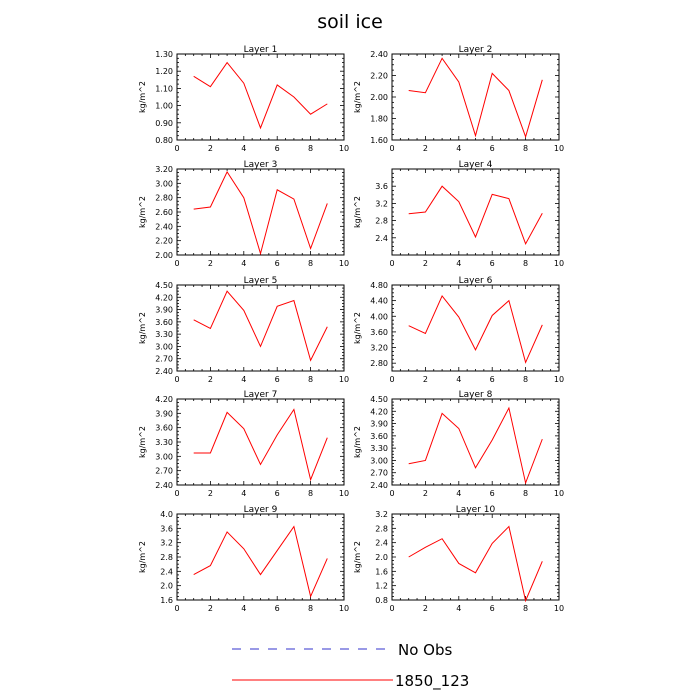  What do you see at coordinates (164, 88) in the screenshot?
I see `y-tick-label: 1.10` at bounding box center [164, 88].